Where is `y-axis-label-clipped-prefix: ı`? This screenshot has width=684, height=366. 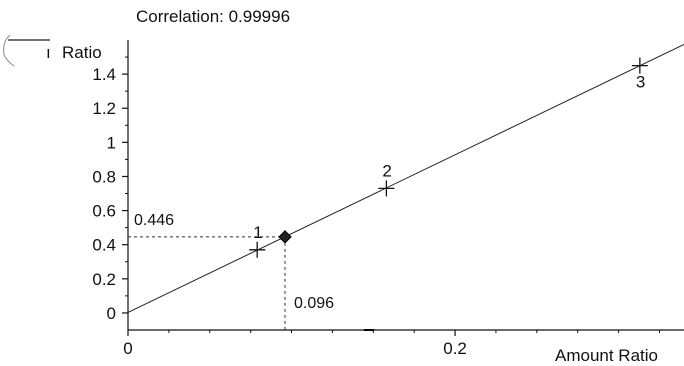 y-axis-label-clipped-prefix: ı is located at coordinates (48, 52).